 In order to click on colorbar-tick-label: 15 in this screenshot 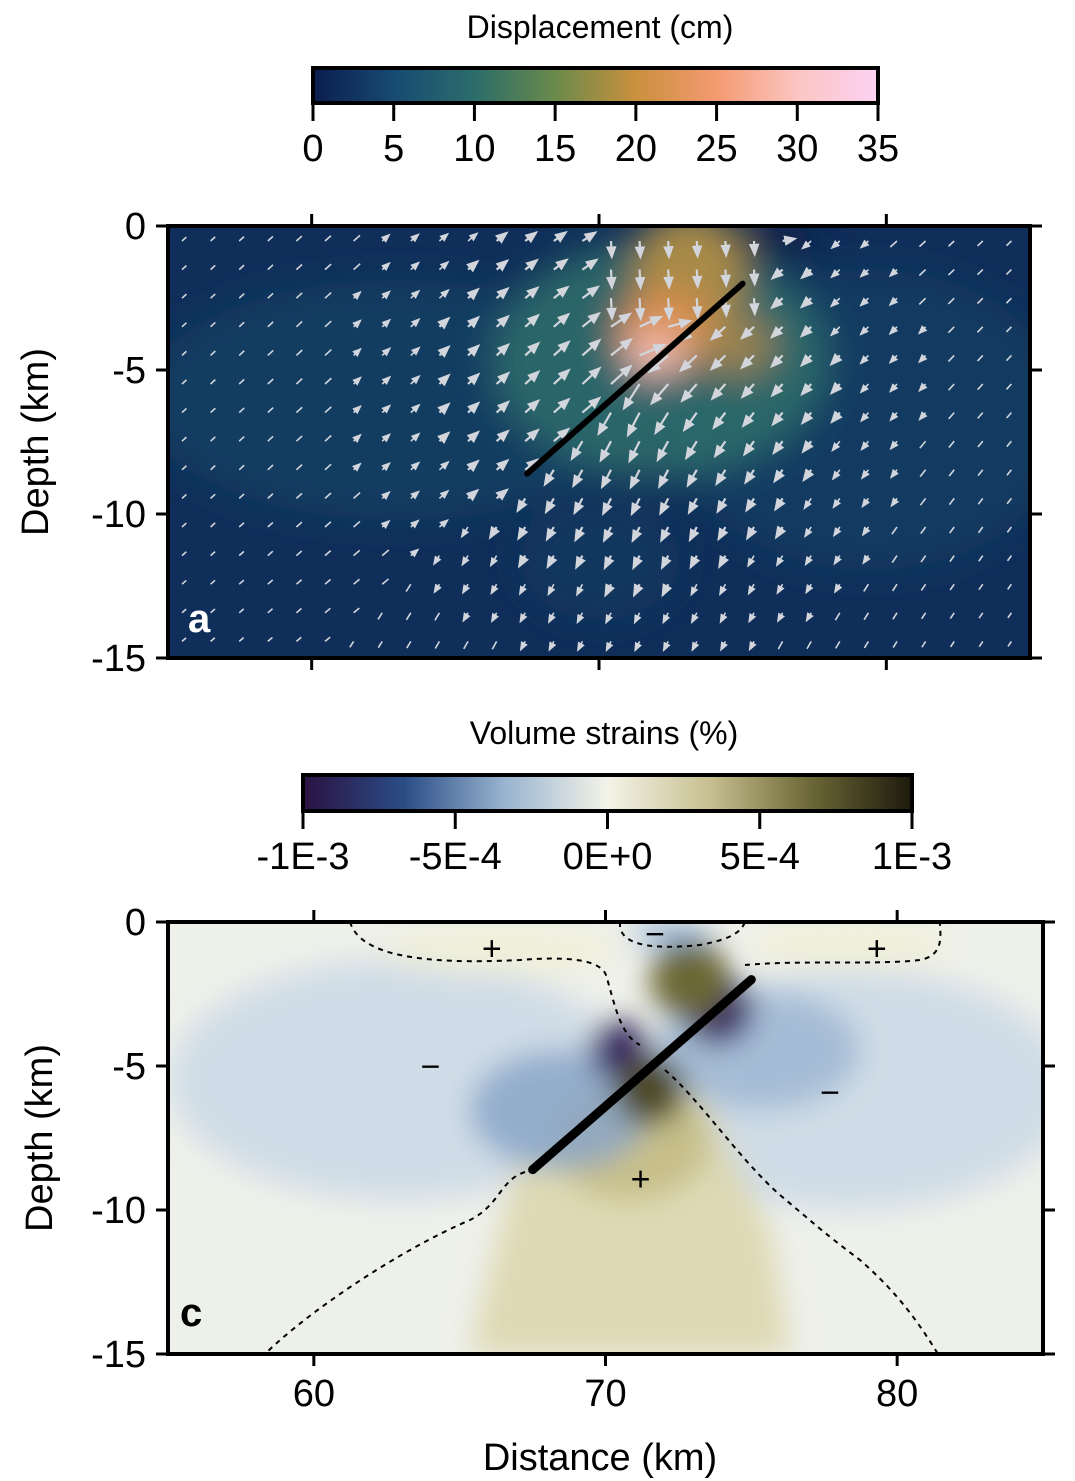, I will do `click(555, 149)`.